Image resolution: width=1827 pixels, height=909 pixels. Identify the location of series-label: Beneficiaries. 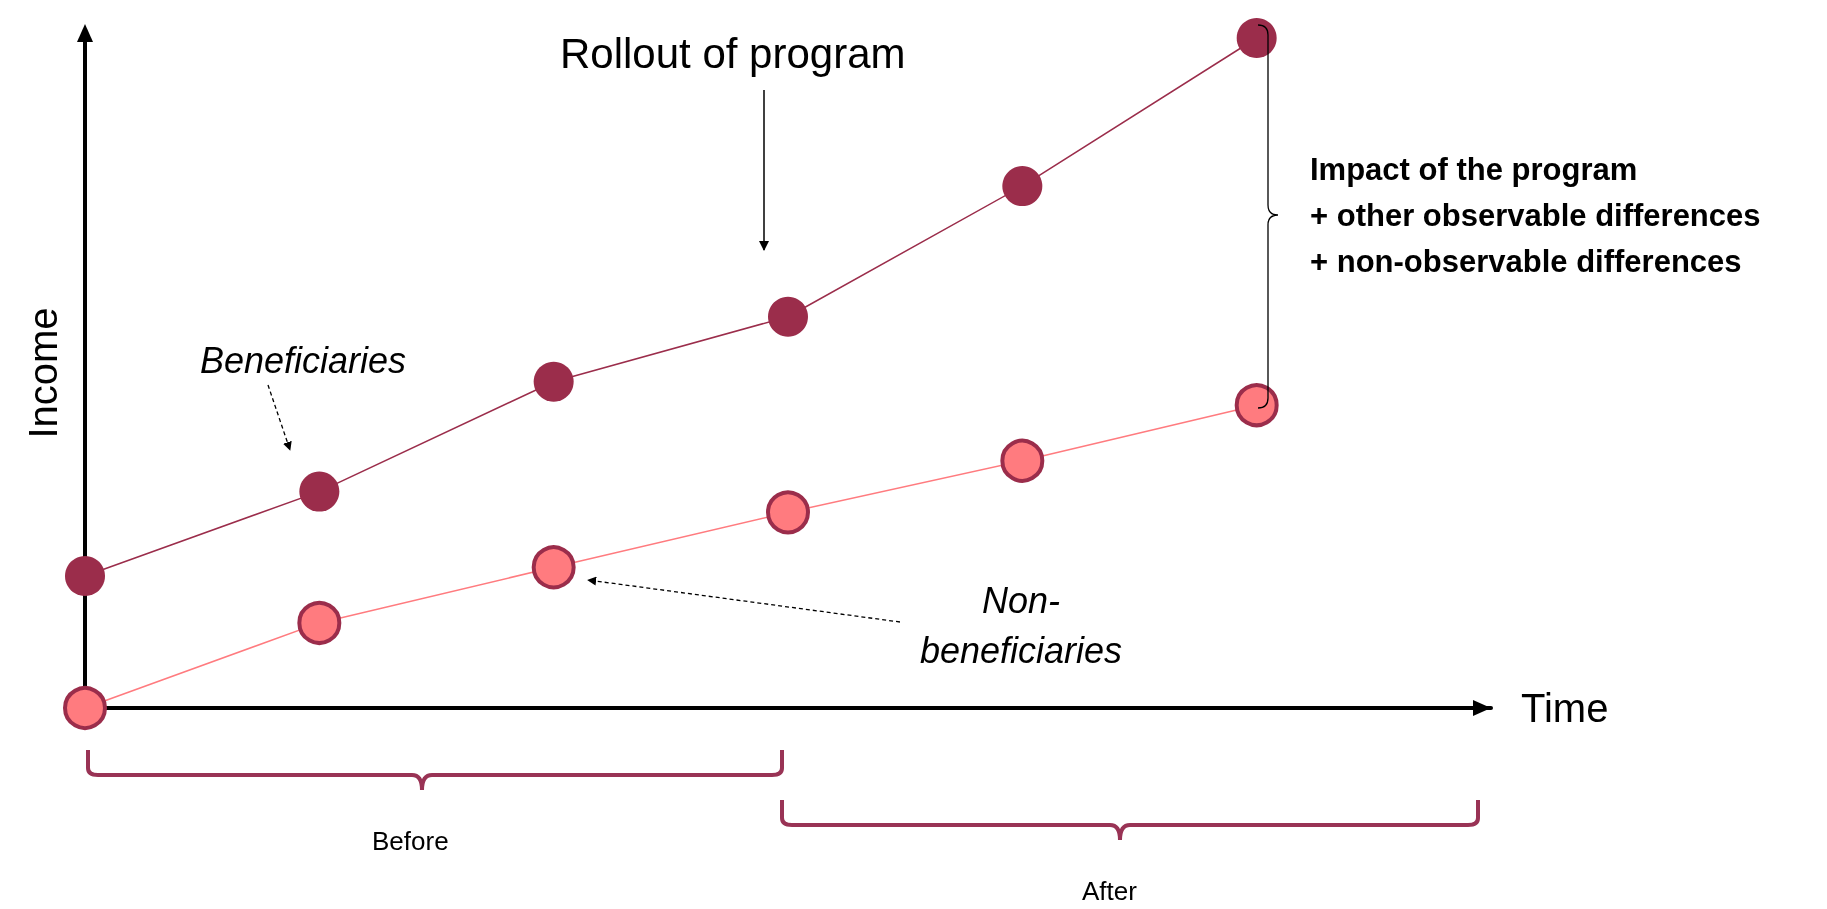
(303, 360).